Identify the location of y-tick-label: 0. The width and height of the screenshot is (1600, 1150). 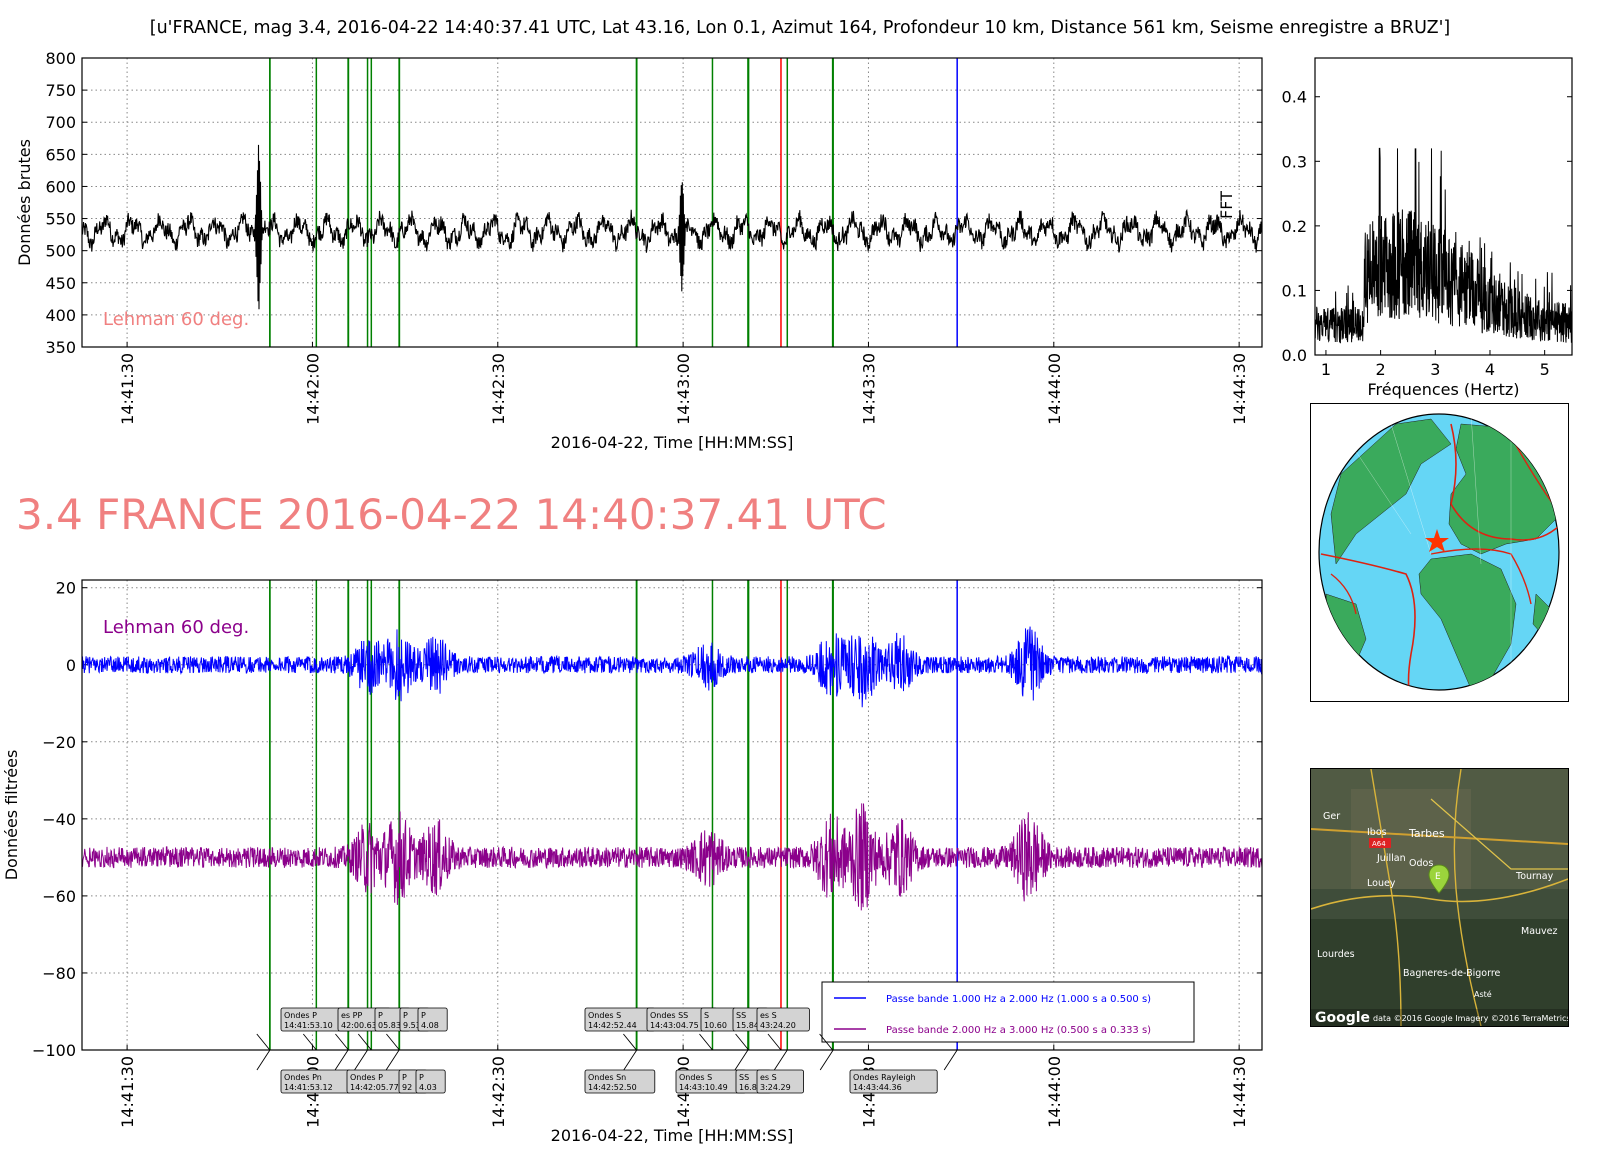
(71, 665).